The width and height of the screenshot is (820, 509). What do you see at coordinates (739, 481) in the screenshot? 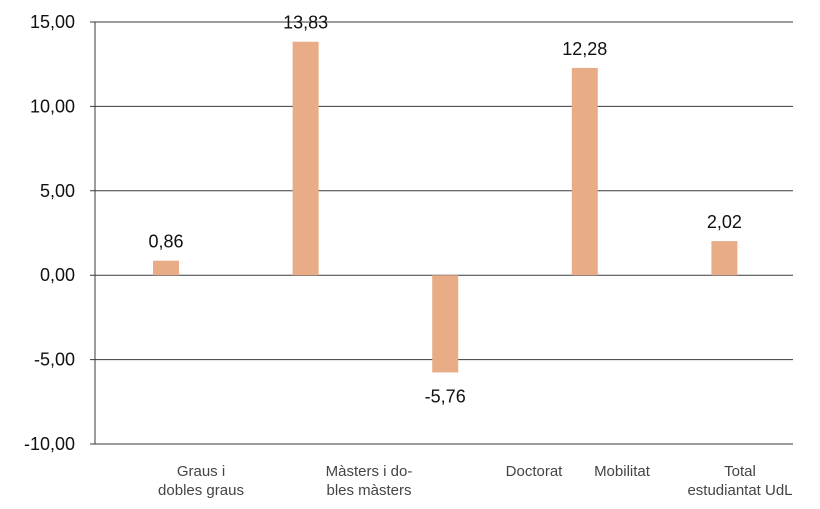
I see `category-label: Total estudiantat UdL` at bounding box center [739, 481].